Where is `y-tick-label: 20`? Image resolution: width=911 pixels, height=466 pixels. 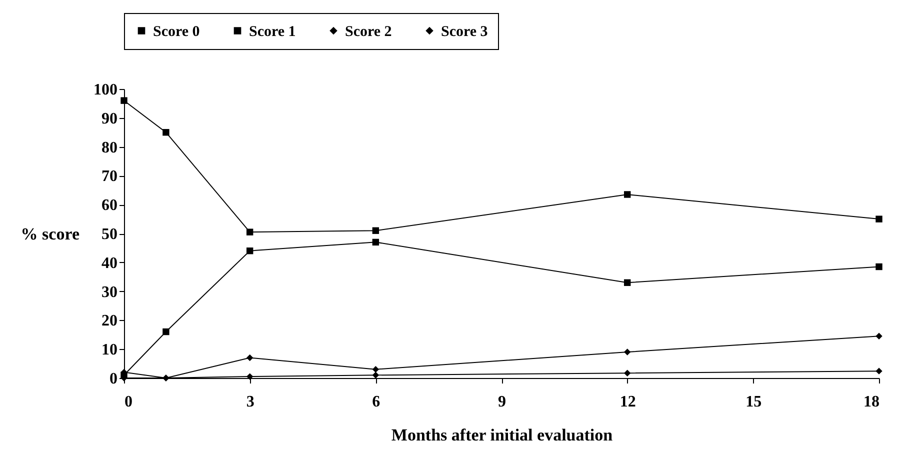
y-tick-label: 20 is located at coordinates (110, 321).